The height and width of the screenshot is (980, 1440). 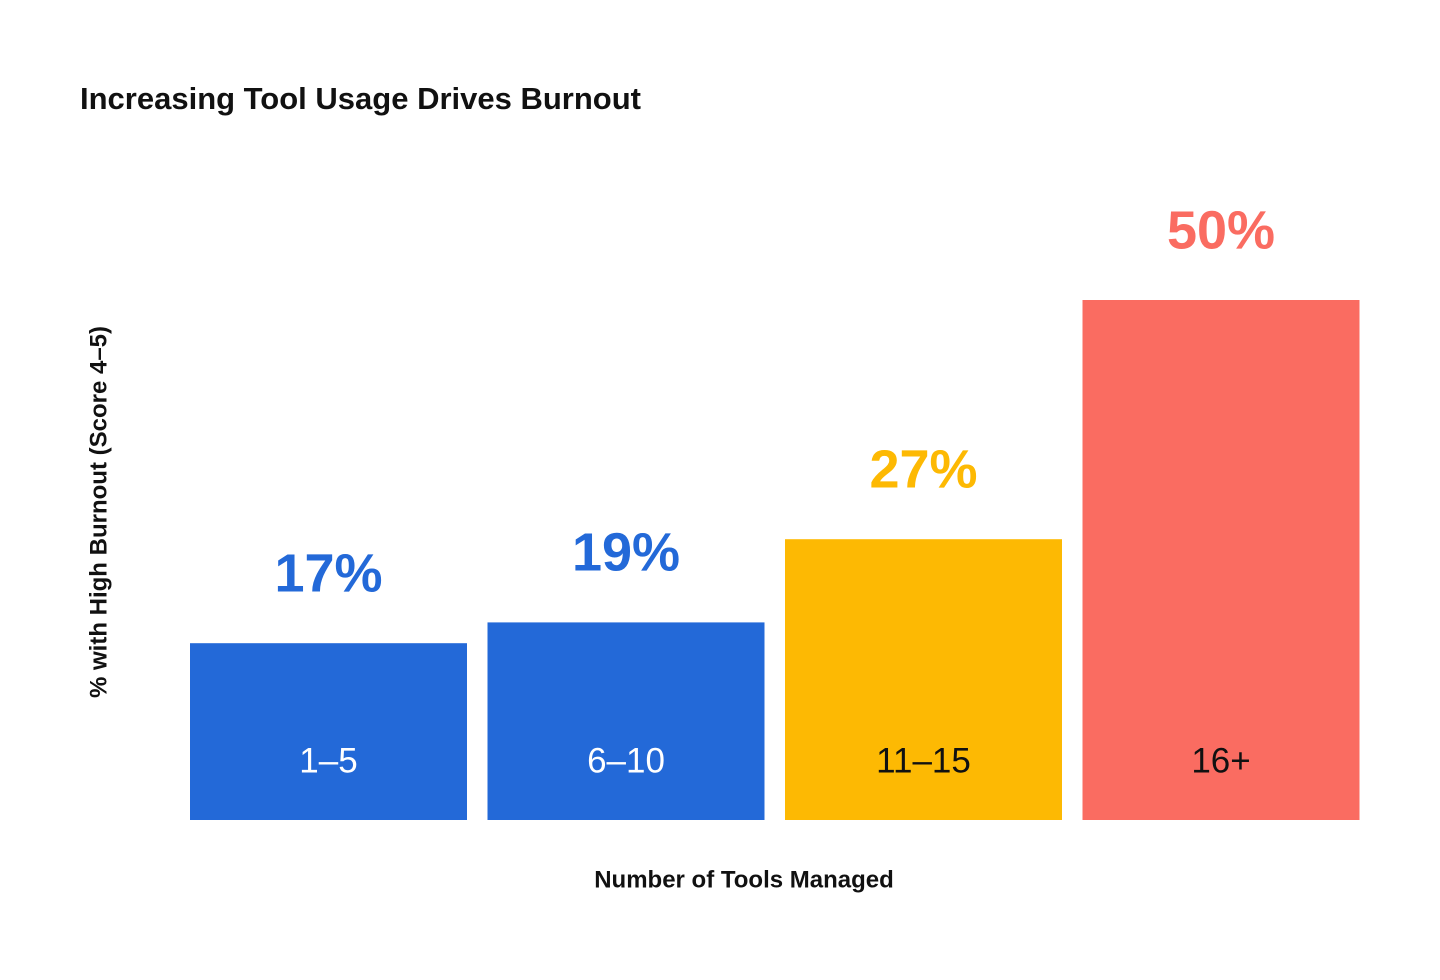 I want to click on value-label: 17%, so click(x=328, y=573).